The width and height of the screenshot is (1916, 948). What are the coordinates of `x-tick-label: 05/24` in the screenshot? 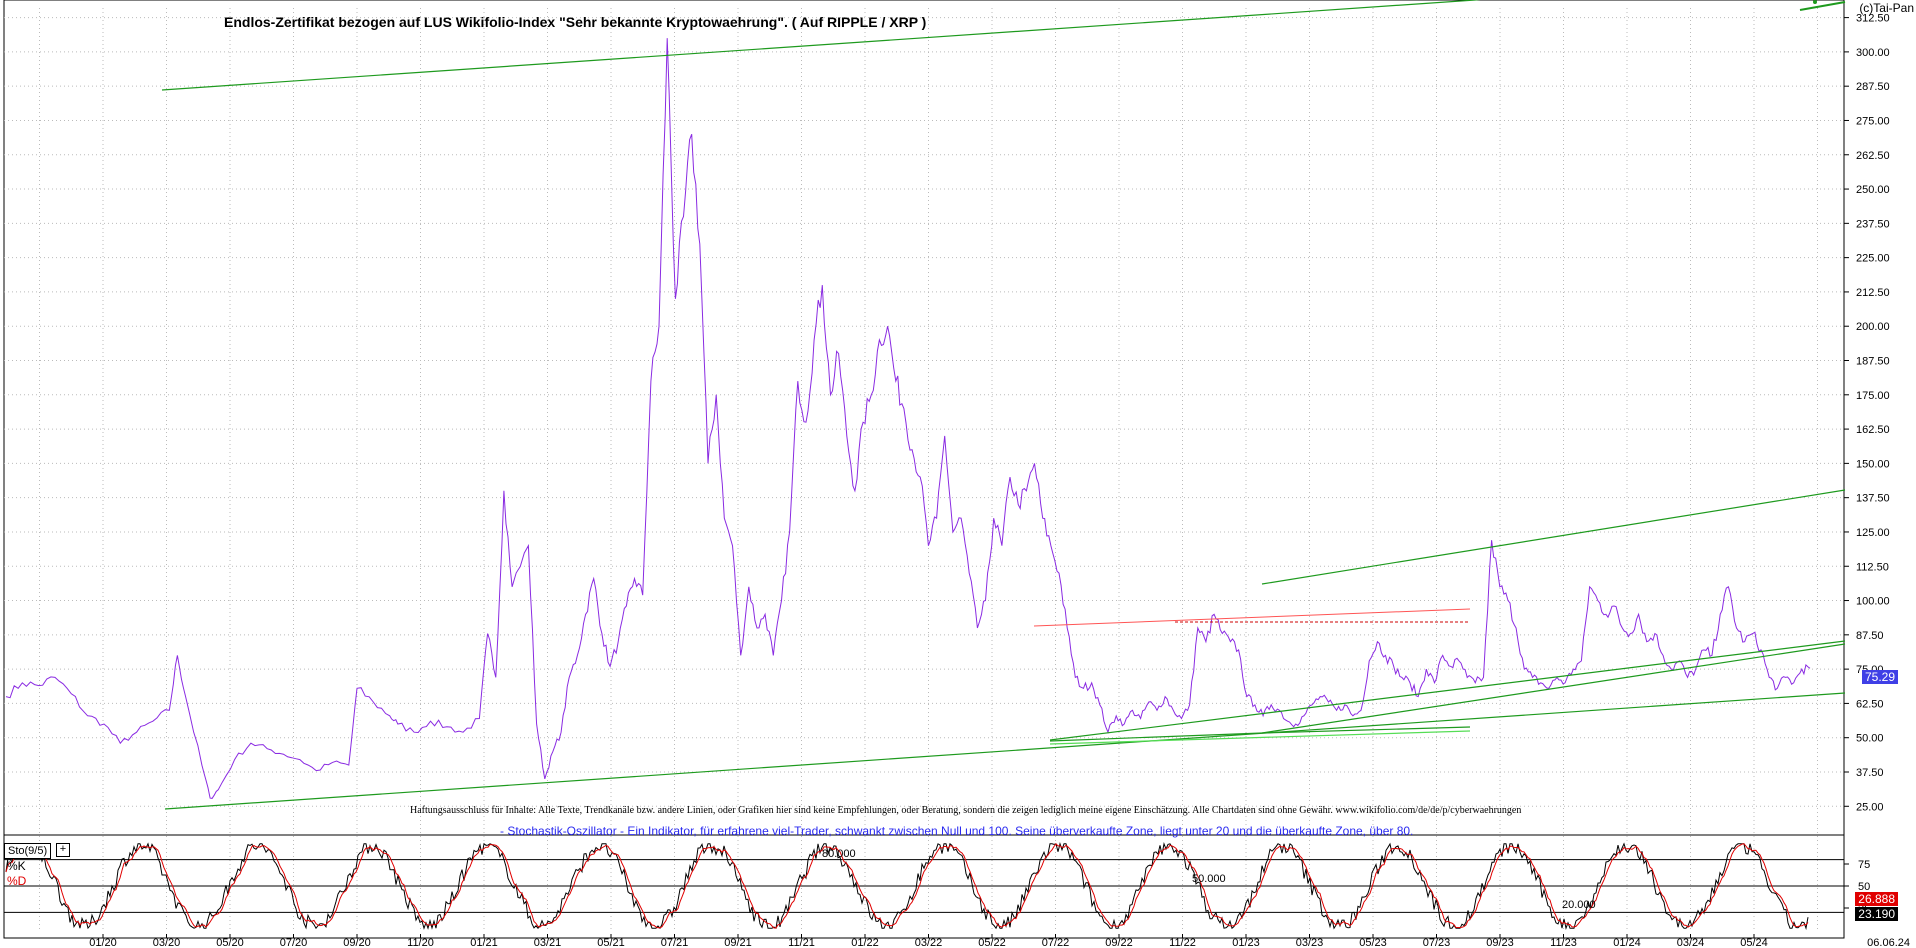 It's located at (1754, 942).